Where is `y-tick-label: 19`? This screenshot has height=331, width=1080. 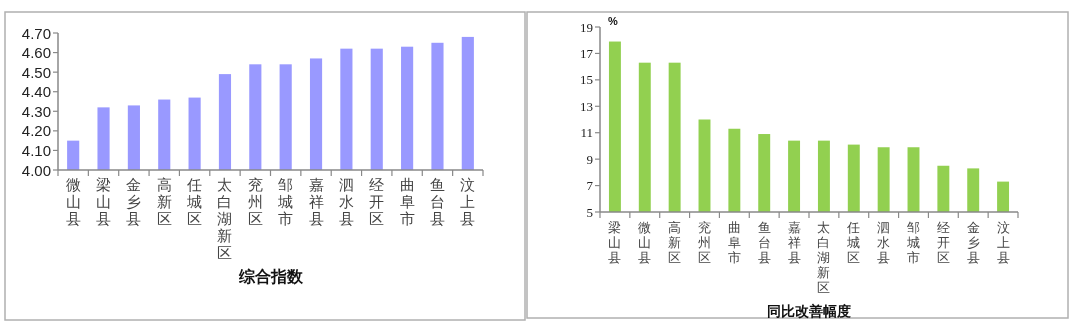 y-tick-label: 19 is located at coordinates (586, 27).